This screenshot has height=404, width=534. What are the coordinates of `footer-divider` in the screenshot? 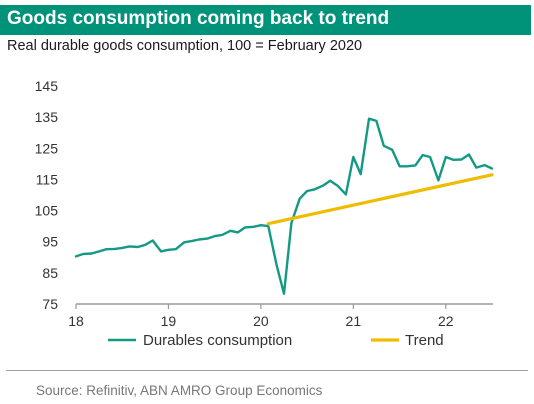 It's located at (267, 370).